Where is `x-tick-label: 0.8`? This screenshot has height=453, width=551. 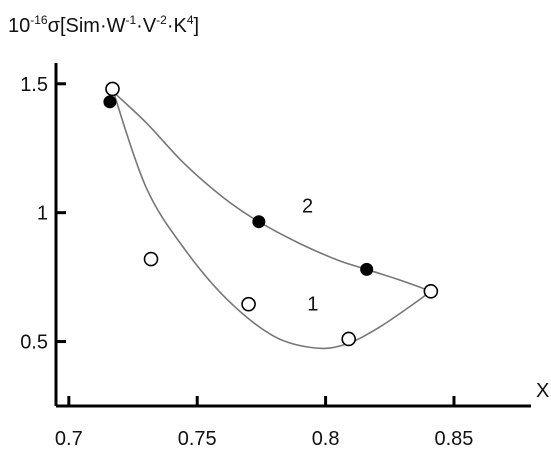 x-tick-label: 0.8 is located at coordinates (326, 439).